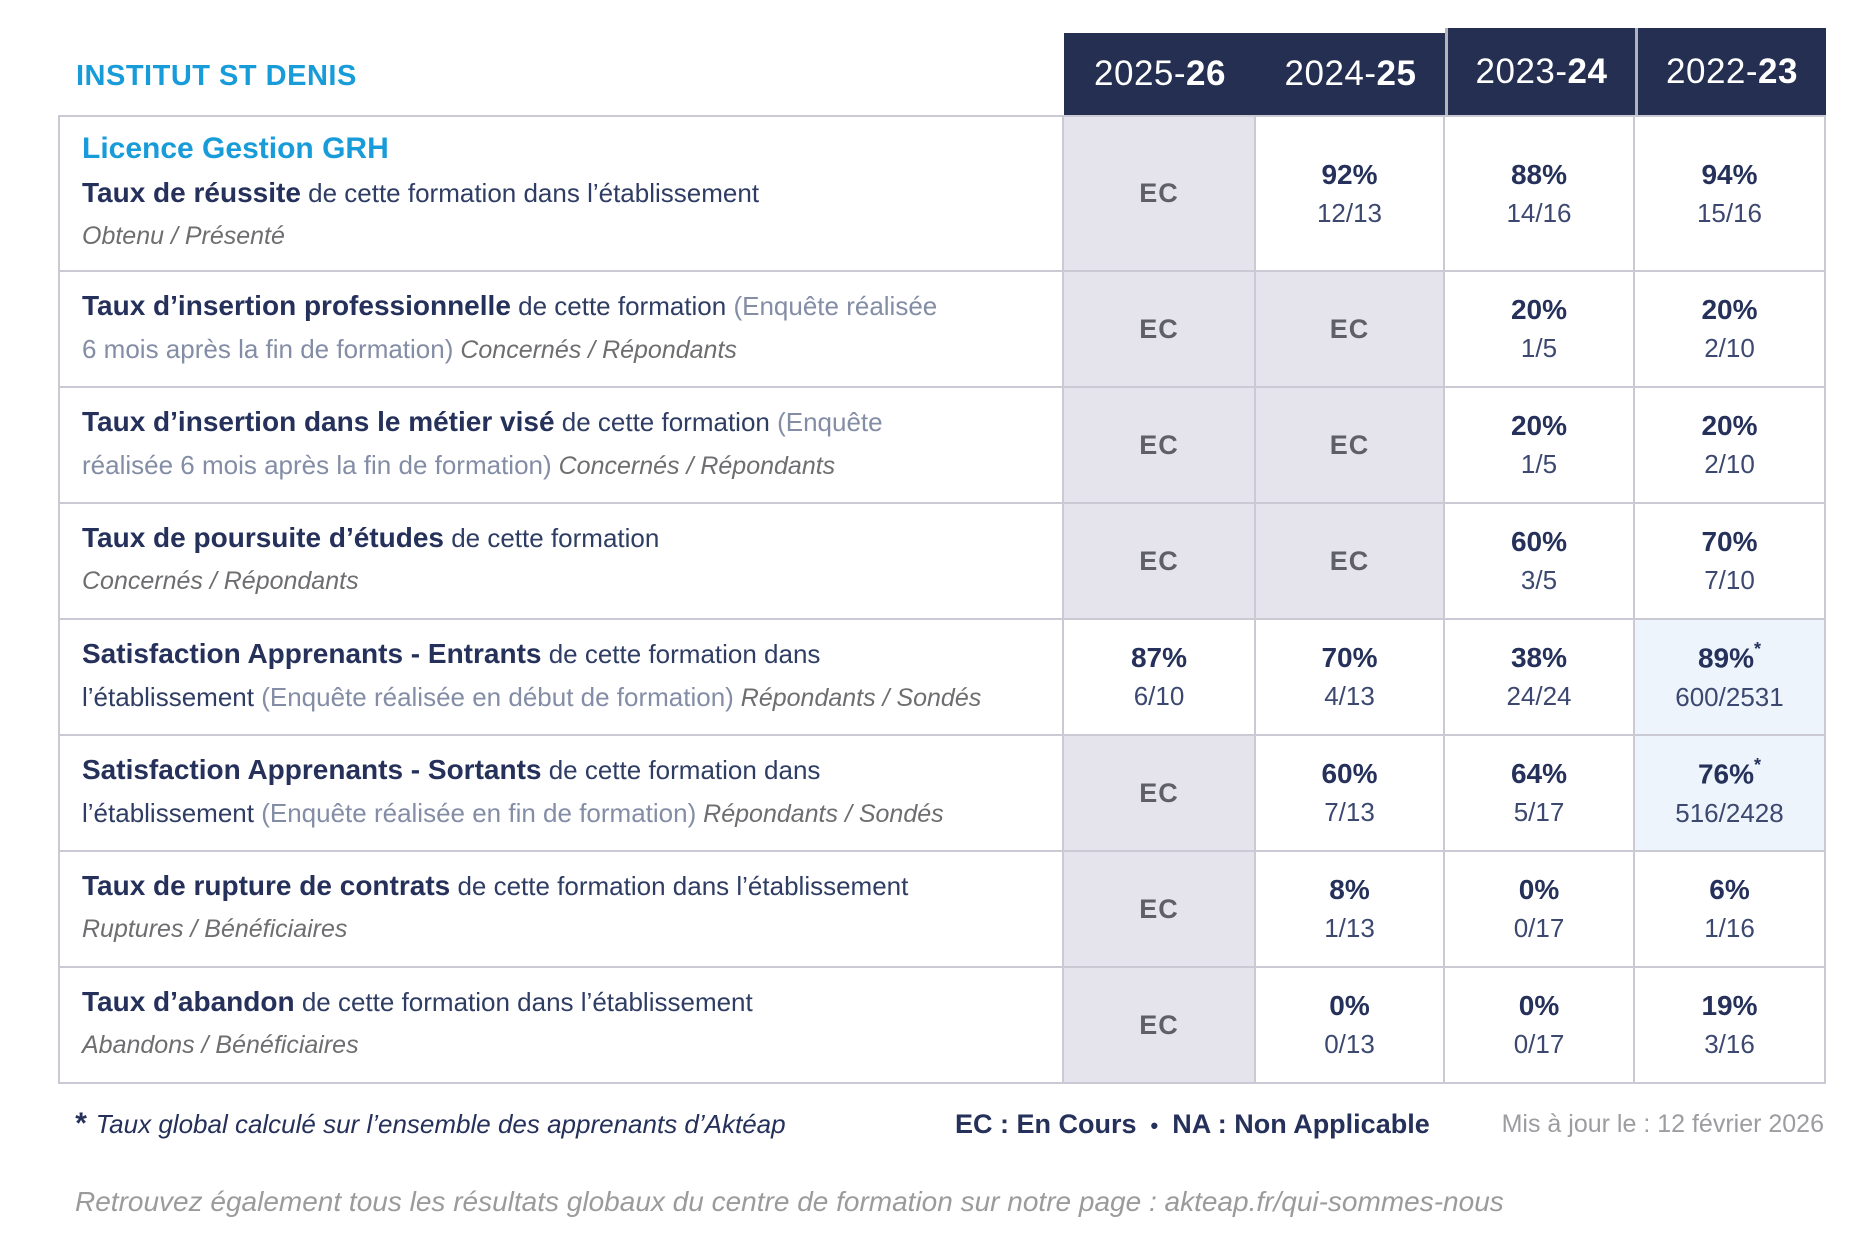 This screenshot has height=1250, width=1875. Describe the element at coordinates (595, 349) in the screenshot. I see `text-segment-italic: Concernés / Répondants` at that location.